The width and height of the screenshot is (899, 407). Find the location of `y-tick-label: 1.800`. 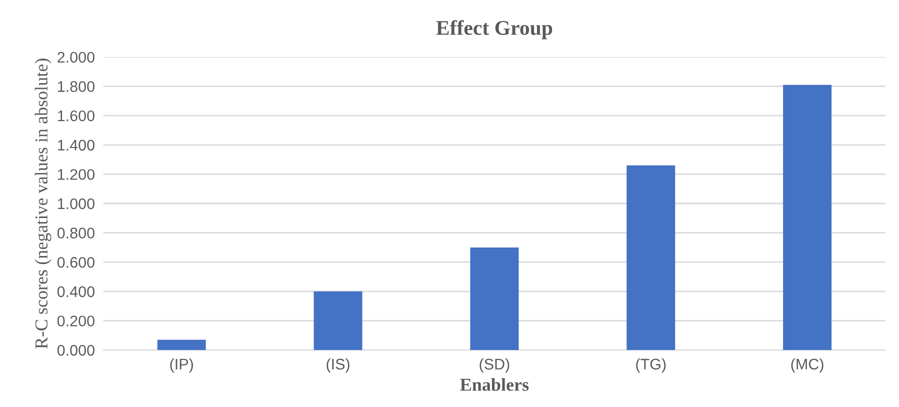

y-tick-label: 1.800 is located at coordinates (76, 86).